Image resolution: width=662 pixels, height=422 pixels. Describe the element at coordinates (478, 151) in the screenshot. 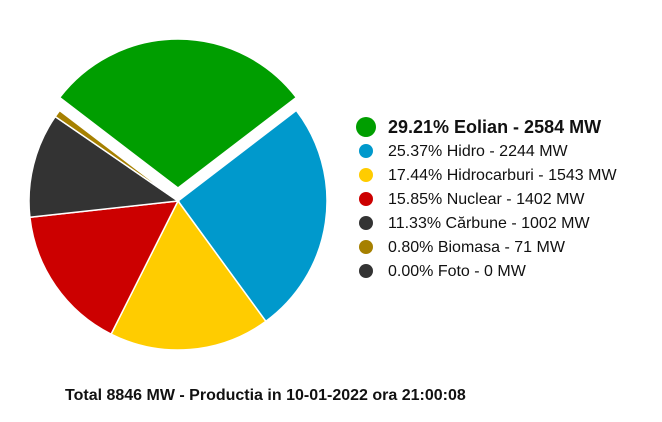

I see `legend-label: 25.37% Hidro - 2244 MW` at that location.